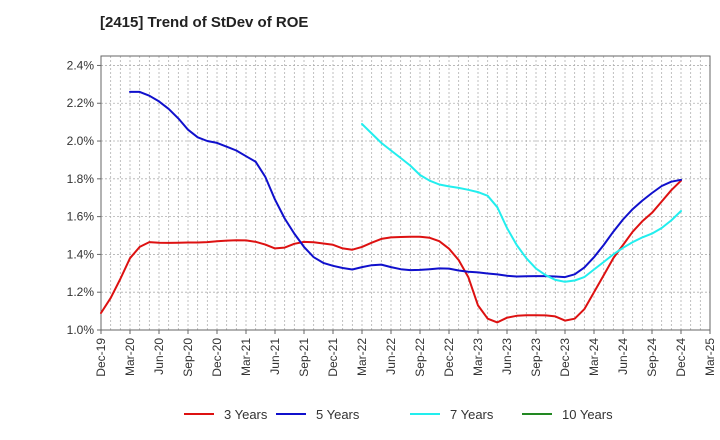  What do you see at coordinates (565, 357) in the screenshot?
I see `x-tick-label: Dec-23` at bounding box center [565, 357].